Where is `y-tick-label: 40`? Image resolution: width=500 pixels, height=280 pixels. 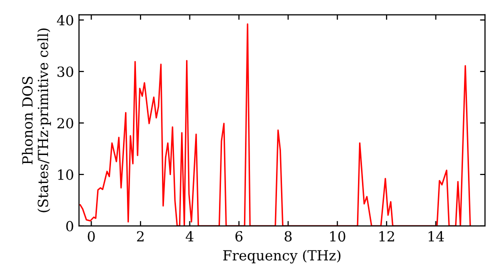
y-tick-label: 40 is located at coordinates (65, 20).